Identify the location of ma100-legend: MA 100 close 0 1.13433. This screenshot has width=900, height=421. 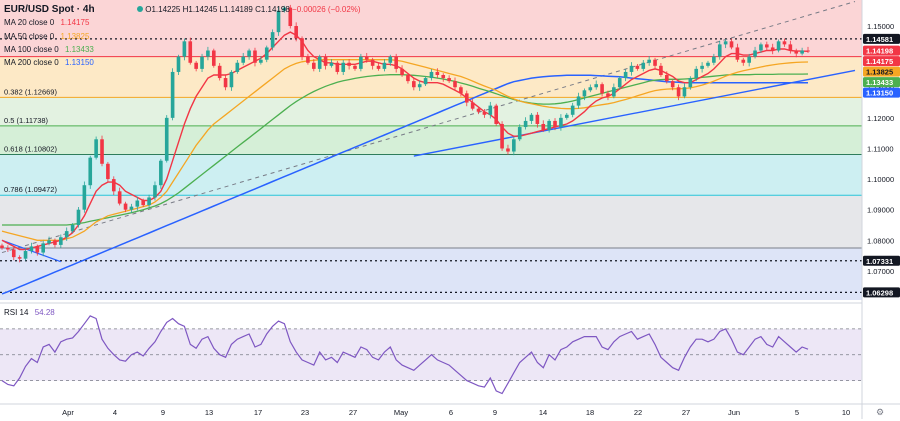
(49, 49).